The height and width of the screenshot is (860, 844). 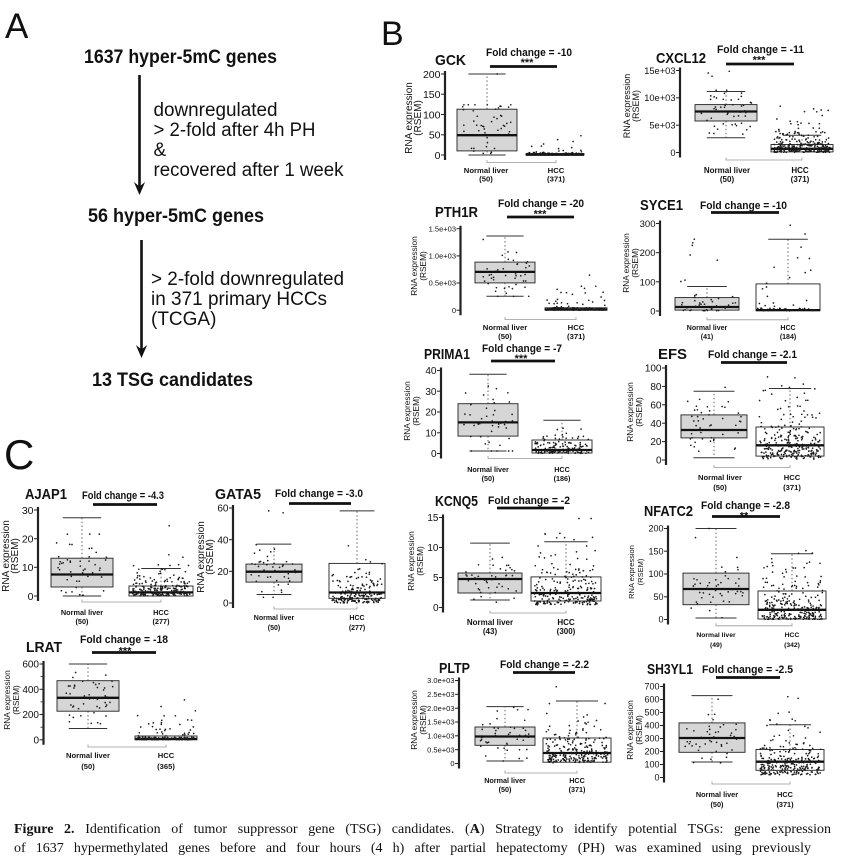 What do you see at coordinates (760, 50) in the screenshot?
I see `svg-text: Fold change = -11` at bounding box center [760, 50].